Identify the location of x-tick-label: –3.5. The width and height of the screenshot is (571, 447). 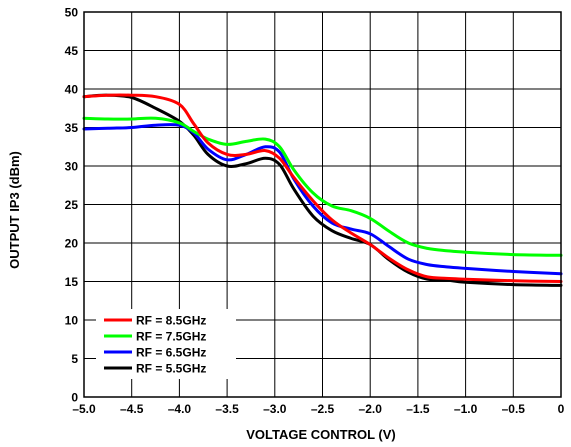
(227, 409).